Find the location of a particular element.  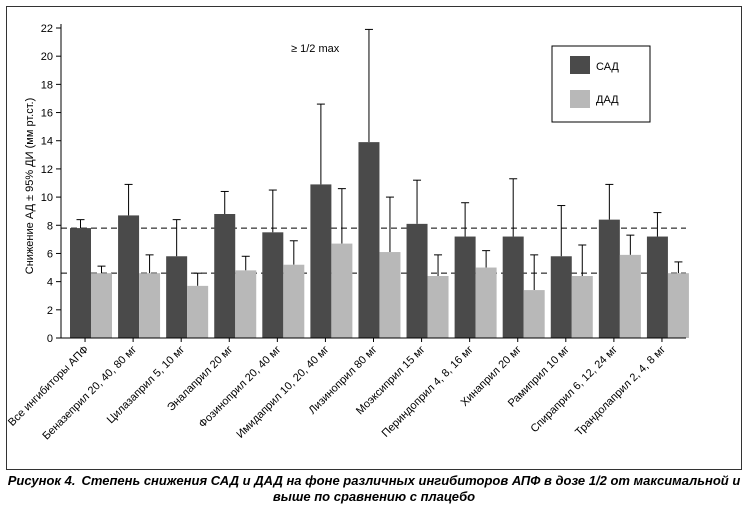

legend-label-dad: ДАД is located at coordinates (607, 100).